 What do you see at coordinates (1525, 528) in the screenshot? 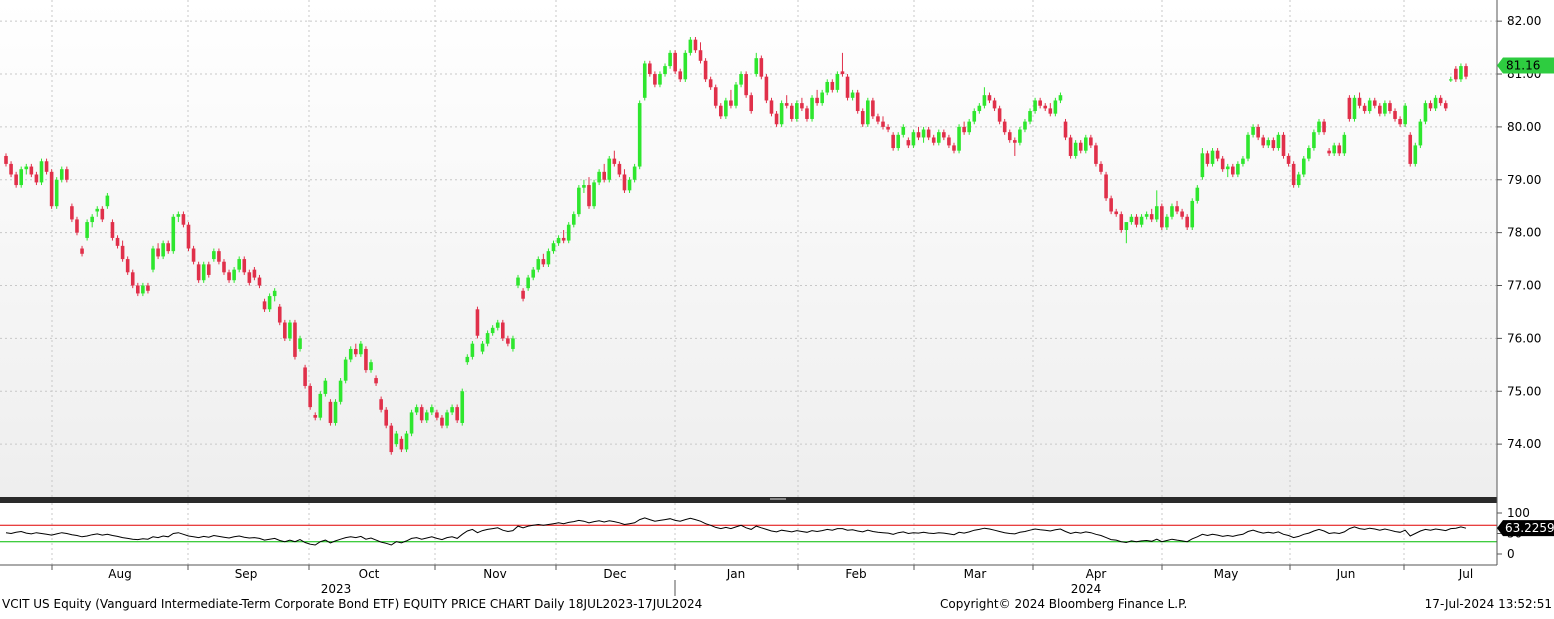
I see `rsi-last-marker` at bounding box center [1525, 528].